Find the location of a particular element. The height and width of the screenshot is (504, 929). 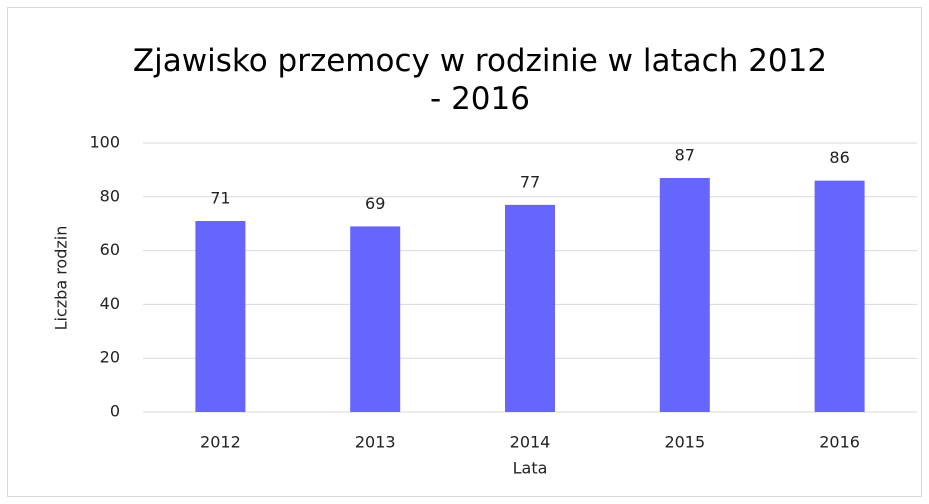

data-label: 87 is located at coordinates (685, 154).